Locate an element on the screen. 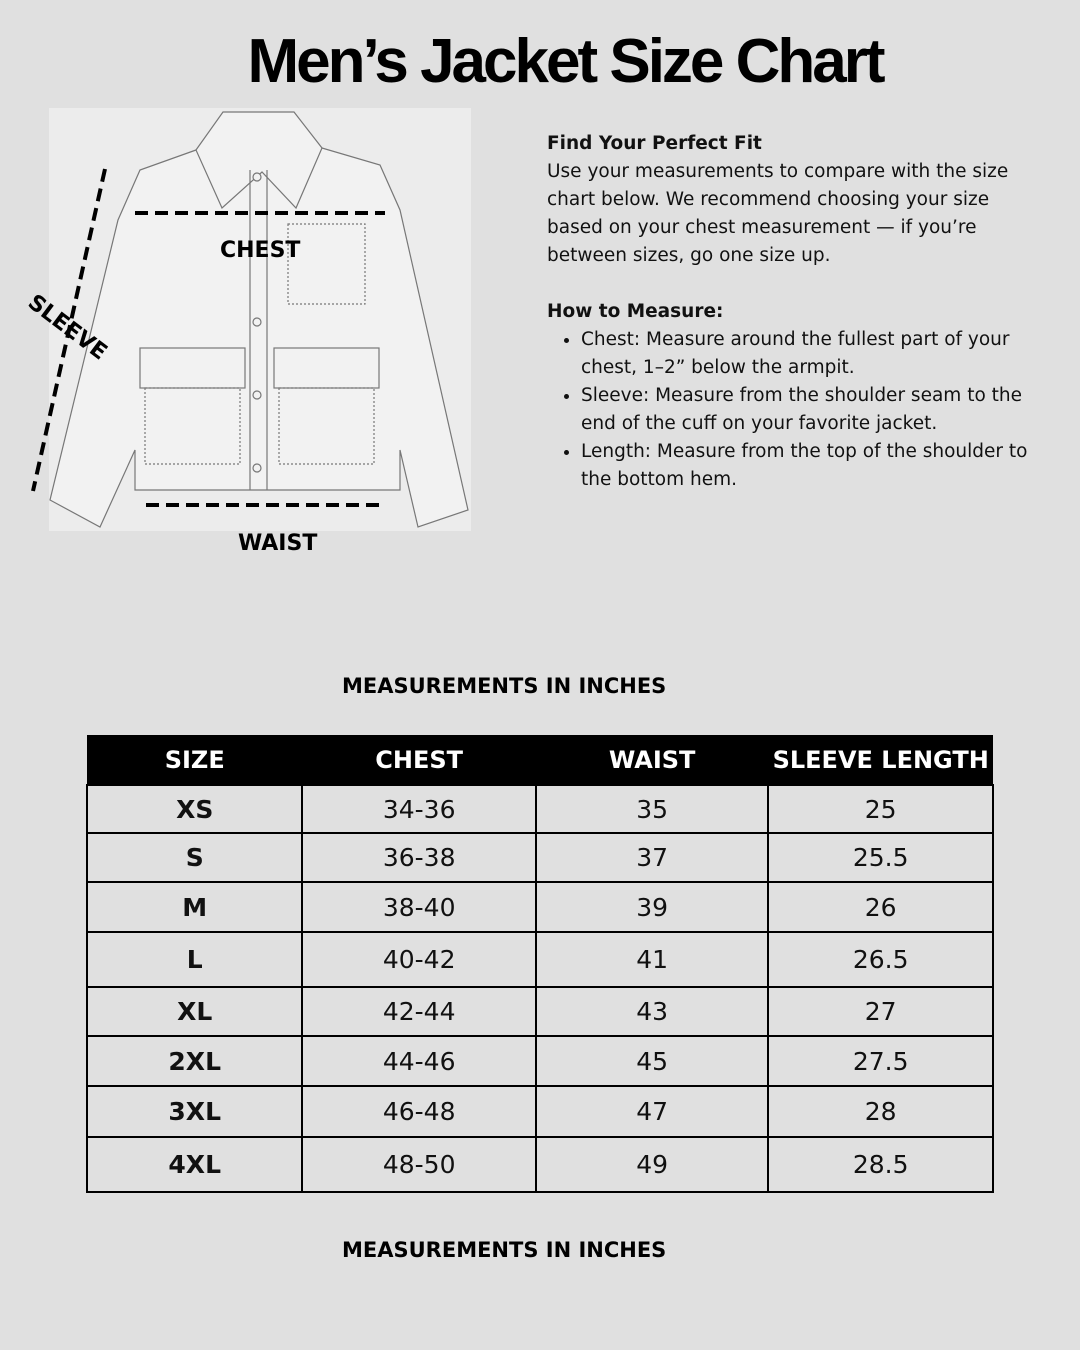 The width and height of the screenshot is (1080, 1350). table-row: 4XL 48-50 49 28.5 is located at coordinates (539, 1164).